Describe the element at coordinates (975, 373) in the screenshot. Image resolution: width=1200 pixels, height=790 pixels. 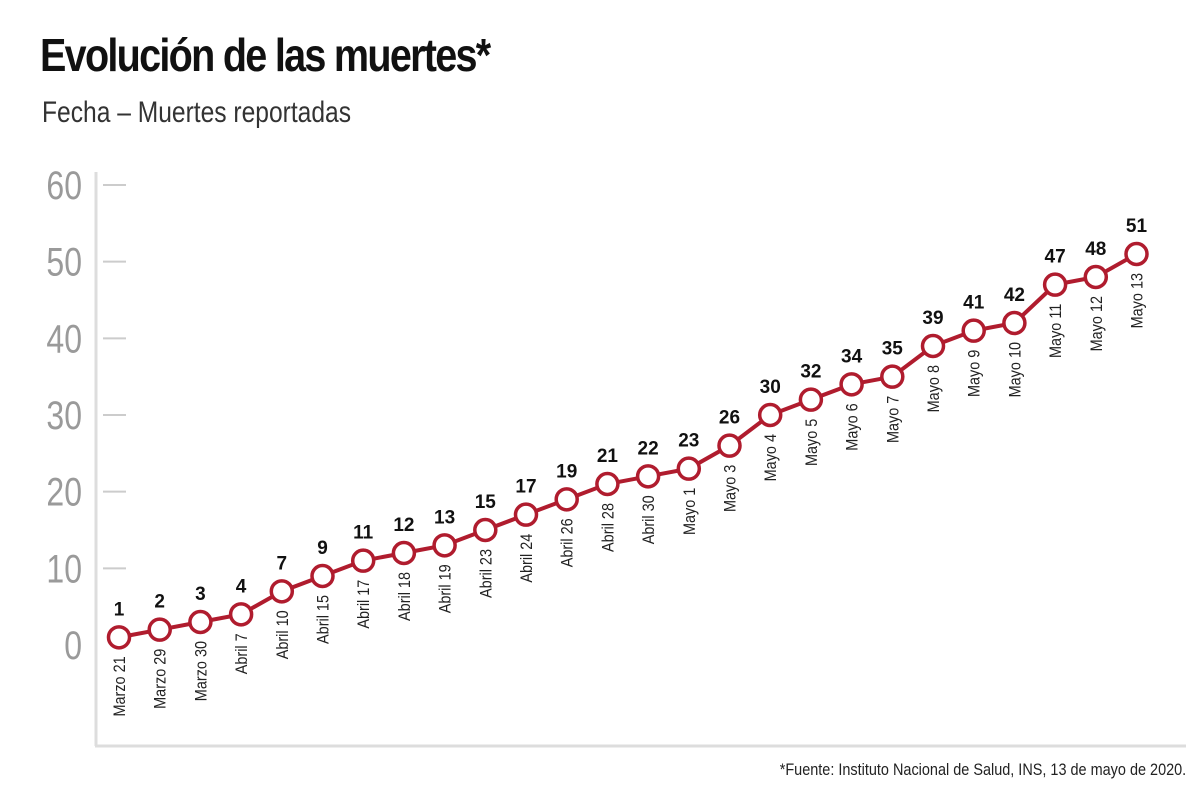
I see `x-category-label: Mayo 9` at that location.